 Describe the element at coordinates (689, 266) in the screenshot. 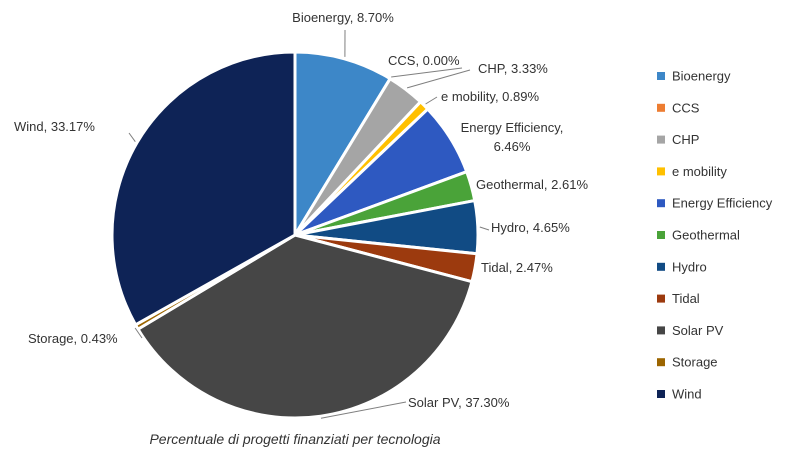

I see `legend-label-hydro: Hydro` at that location.